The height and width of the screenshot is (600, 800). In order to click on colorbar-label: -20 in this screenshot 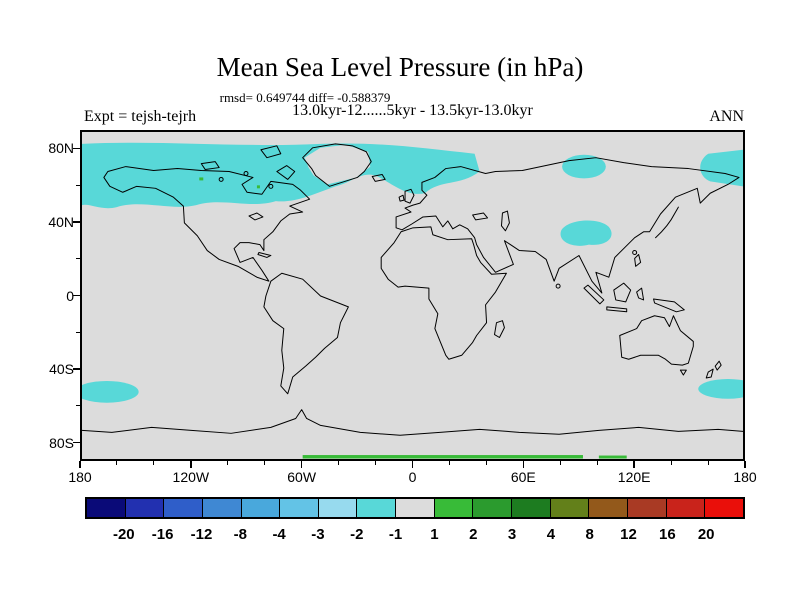, I will do `click(123, 534)`.